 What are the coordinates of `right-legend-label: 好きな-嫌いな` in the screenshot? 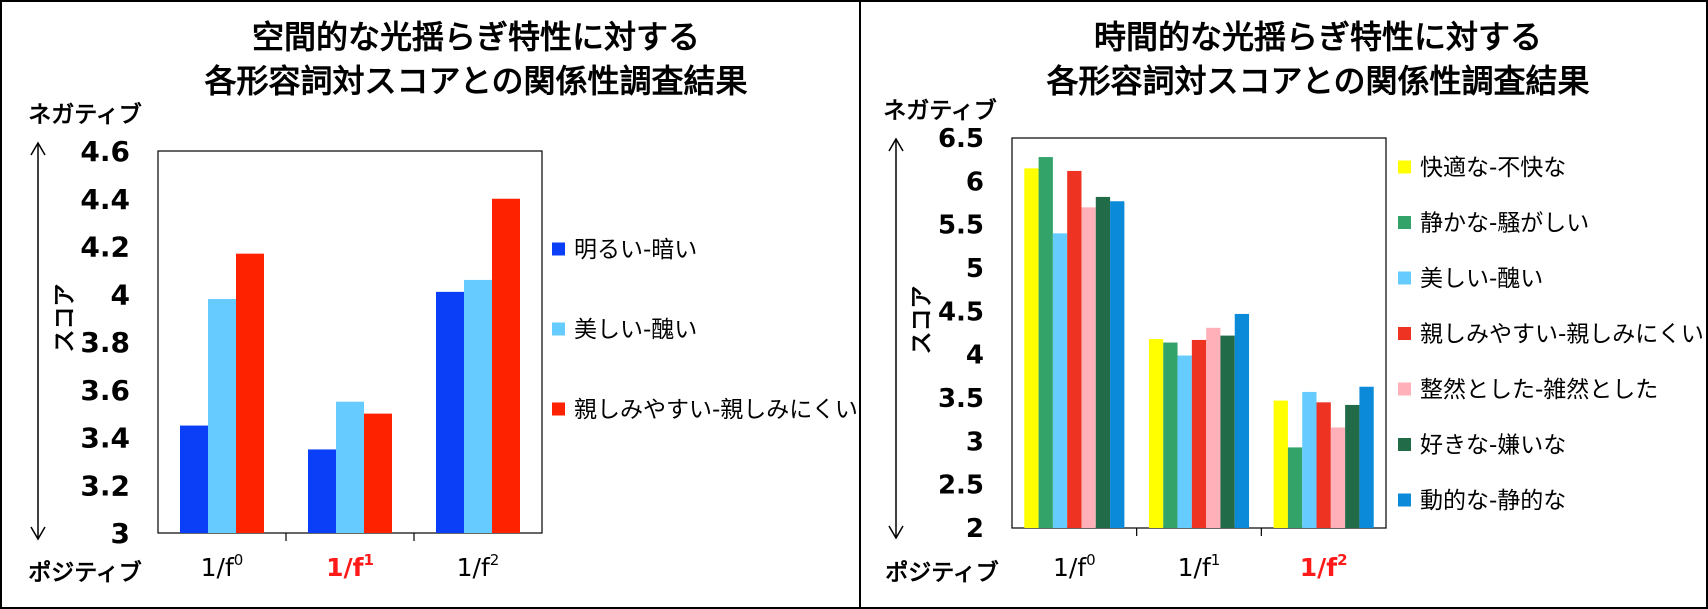 It's located at (1493, 446).